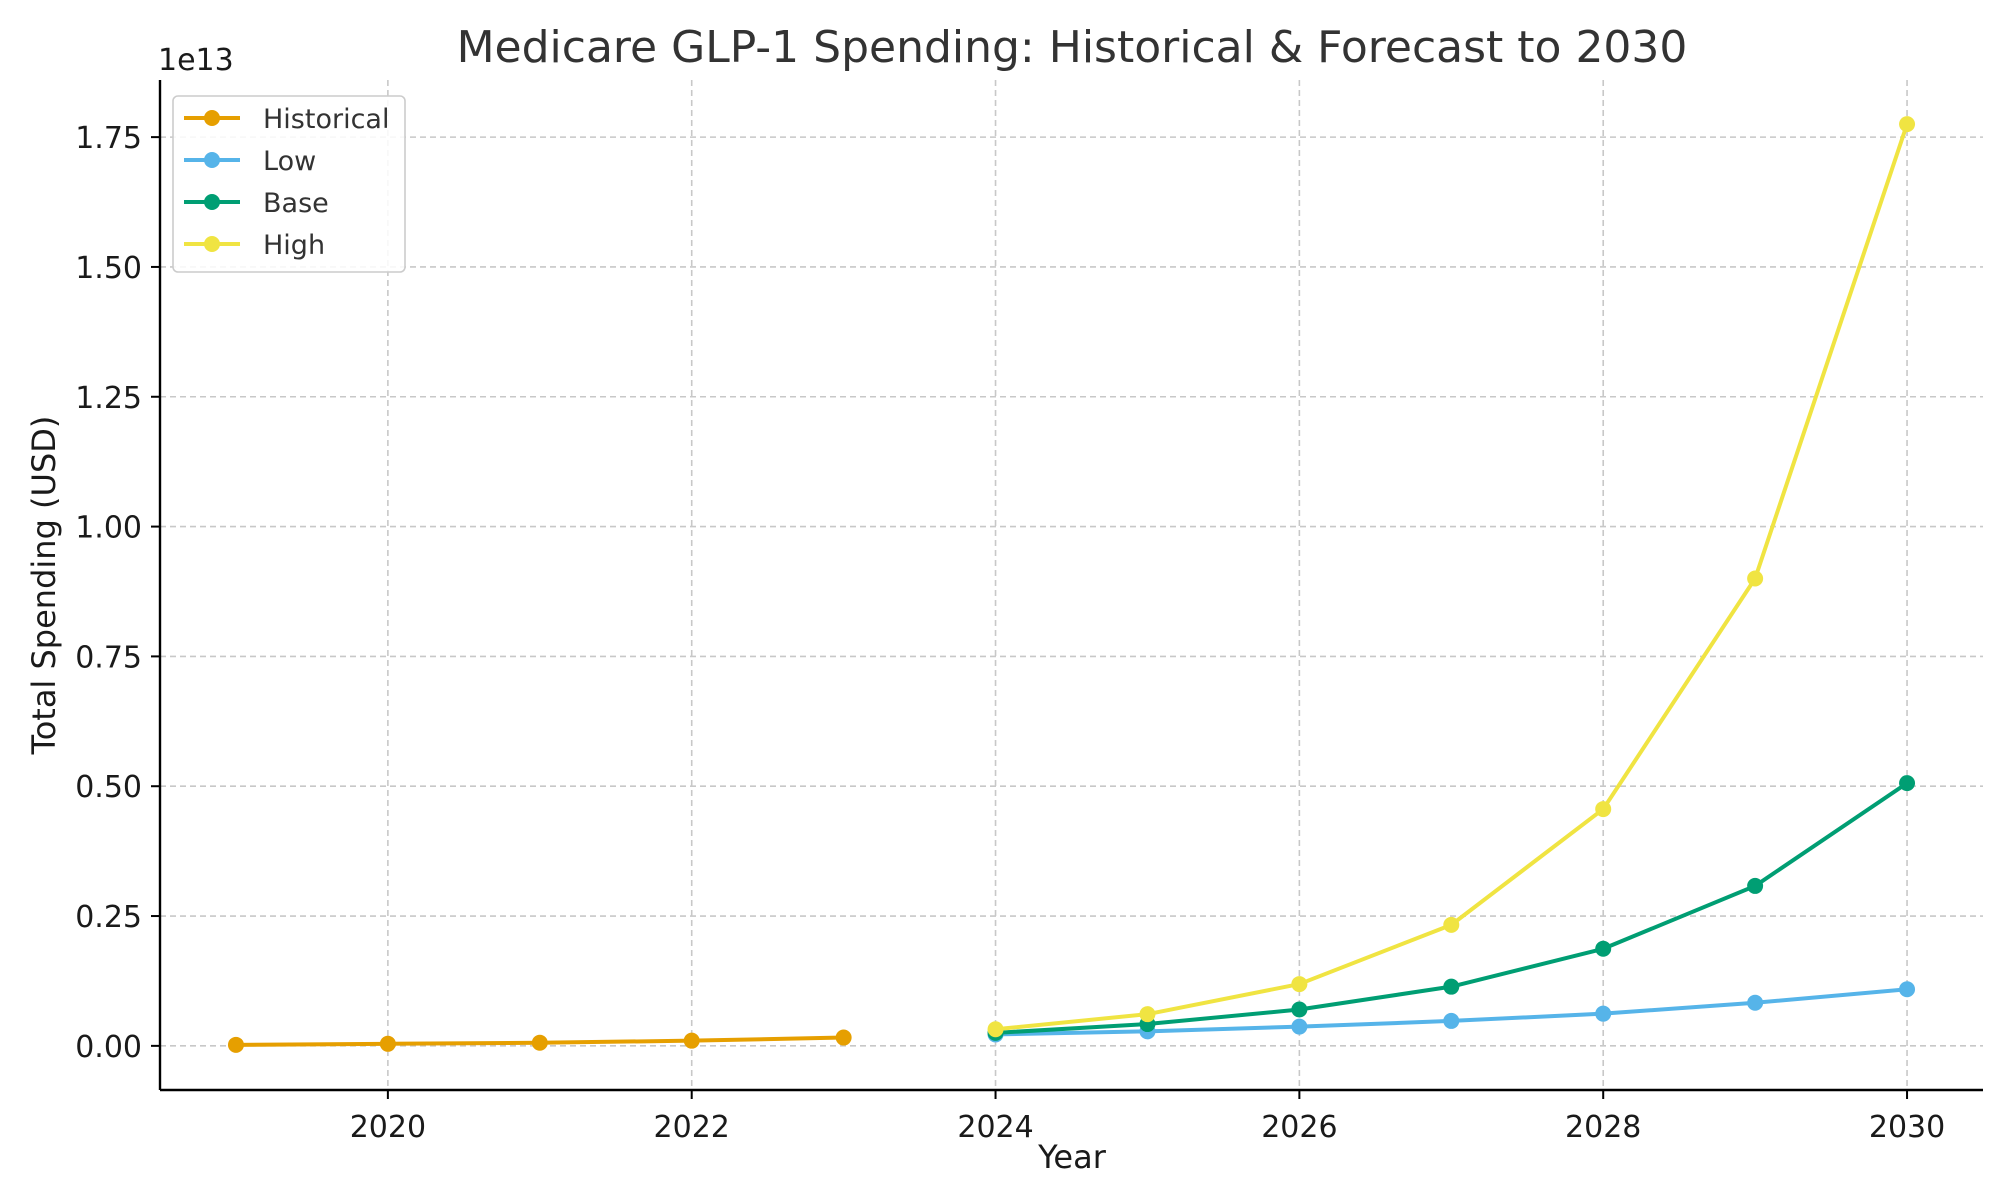 Image resolution: width=2000 pixels, height=1200 pixels. What do you see at coordinates (108, 917) in the screenshot?
I see `y-tick-label: 0.25` at bounding box center [108, 917].